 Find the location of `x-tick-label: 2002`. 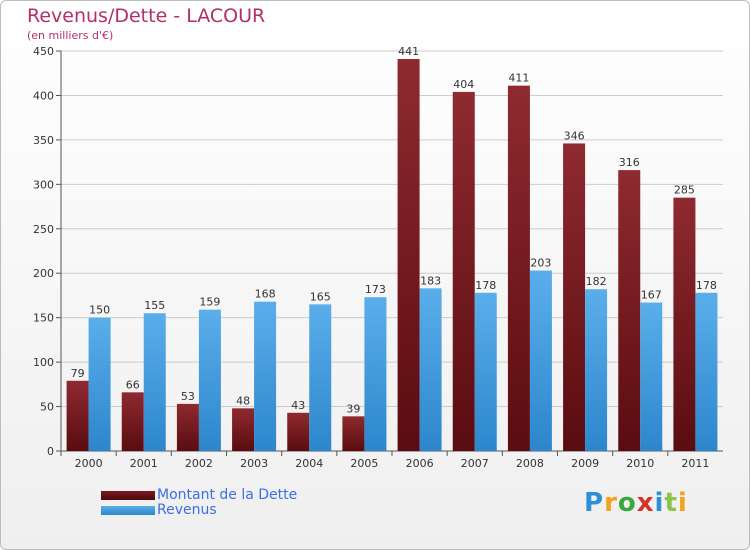

x-tick-label: 2002 is located at coordinates (199, 463).